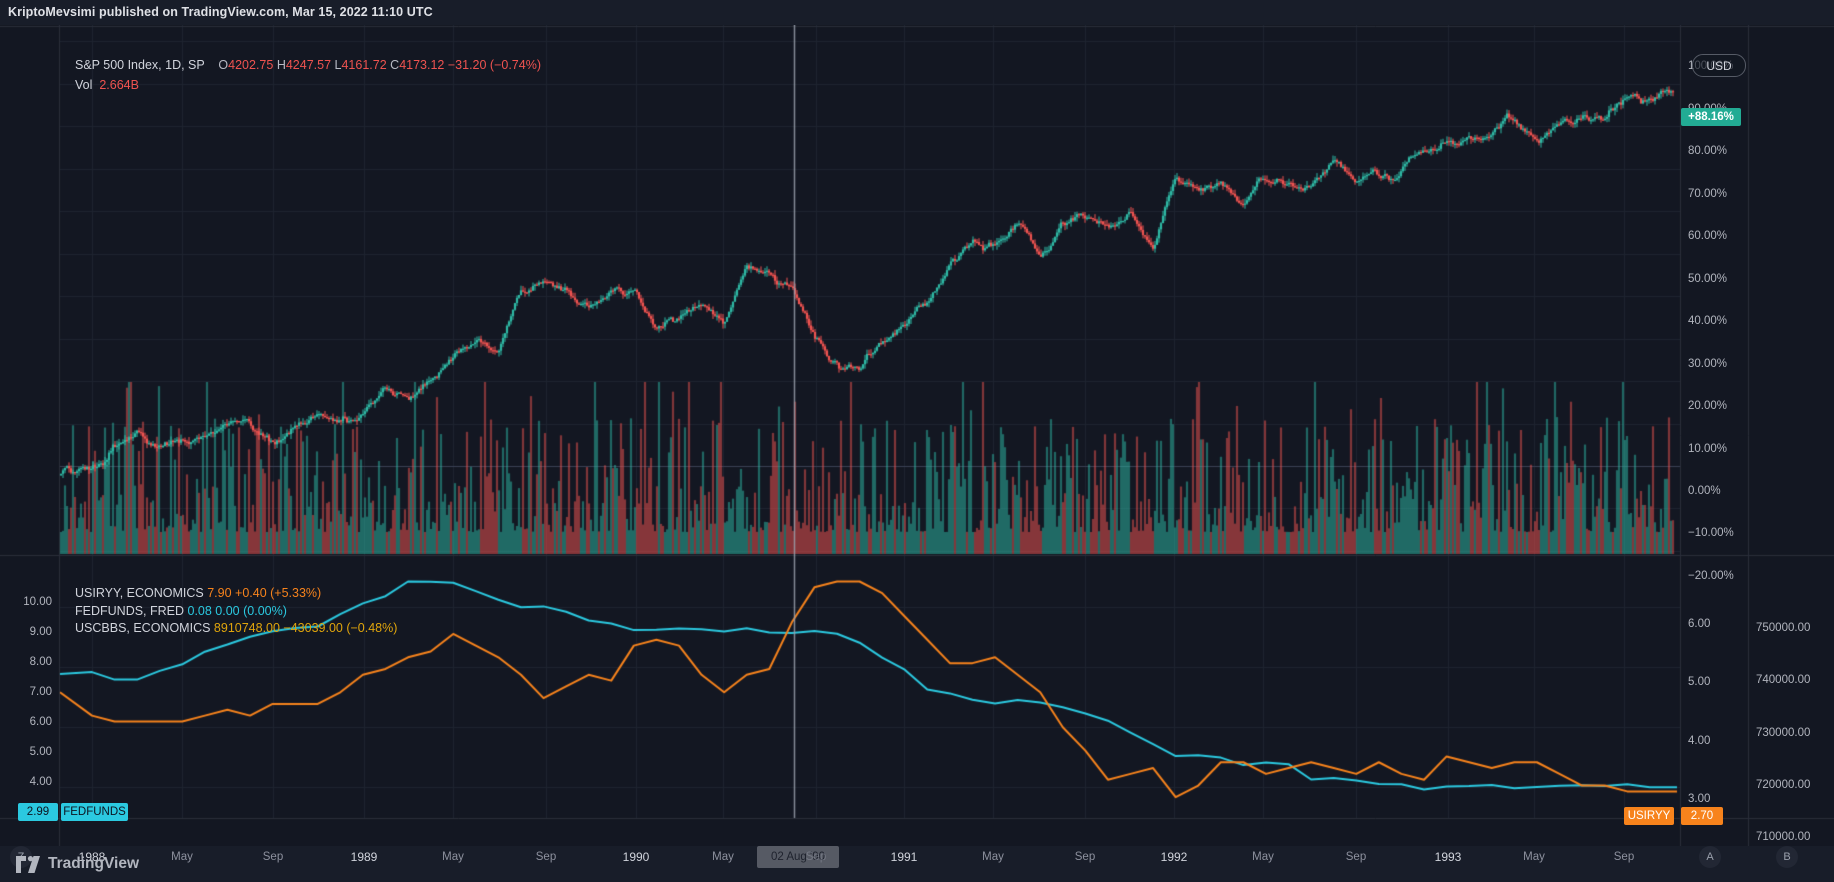  What do you see at coordinates (308, 85) in the screenshot?
I see `main-legend-row-volume: Vol 2.664B` at bounding box center [308, 85].